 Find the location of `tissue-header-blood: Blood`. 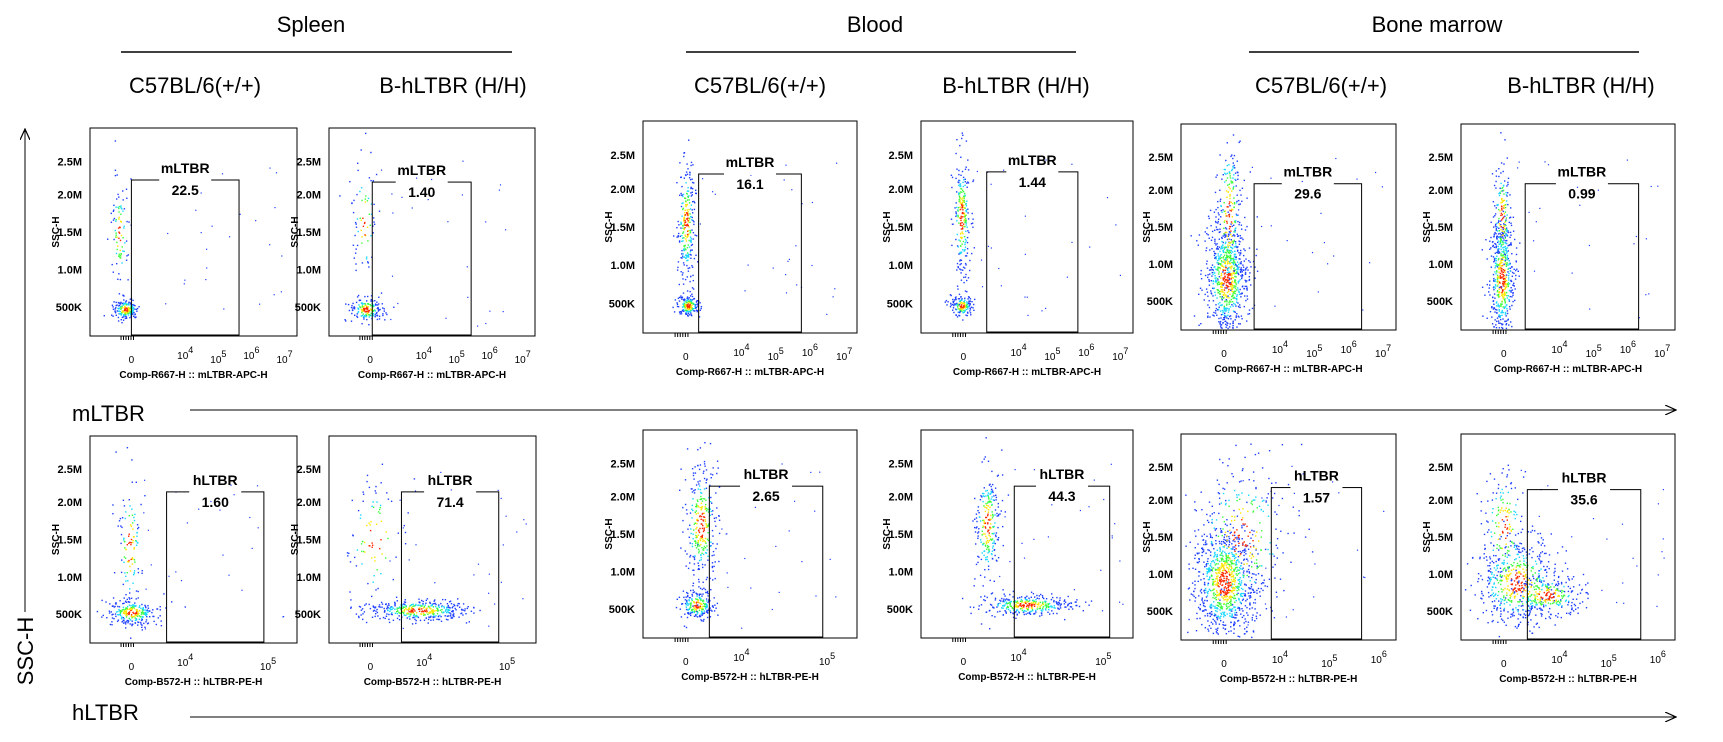

tissue-header-blood: Blood is located at coordinates (875, 24).